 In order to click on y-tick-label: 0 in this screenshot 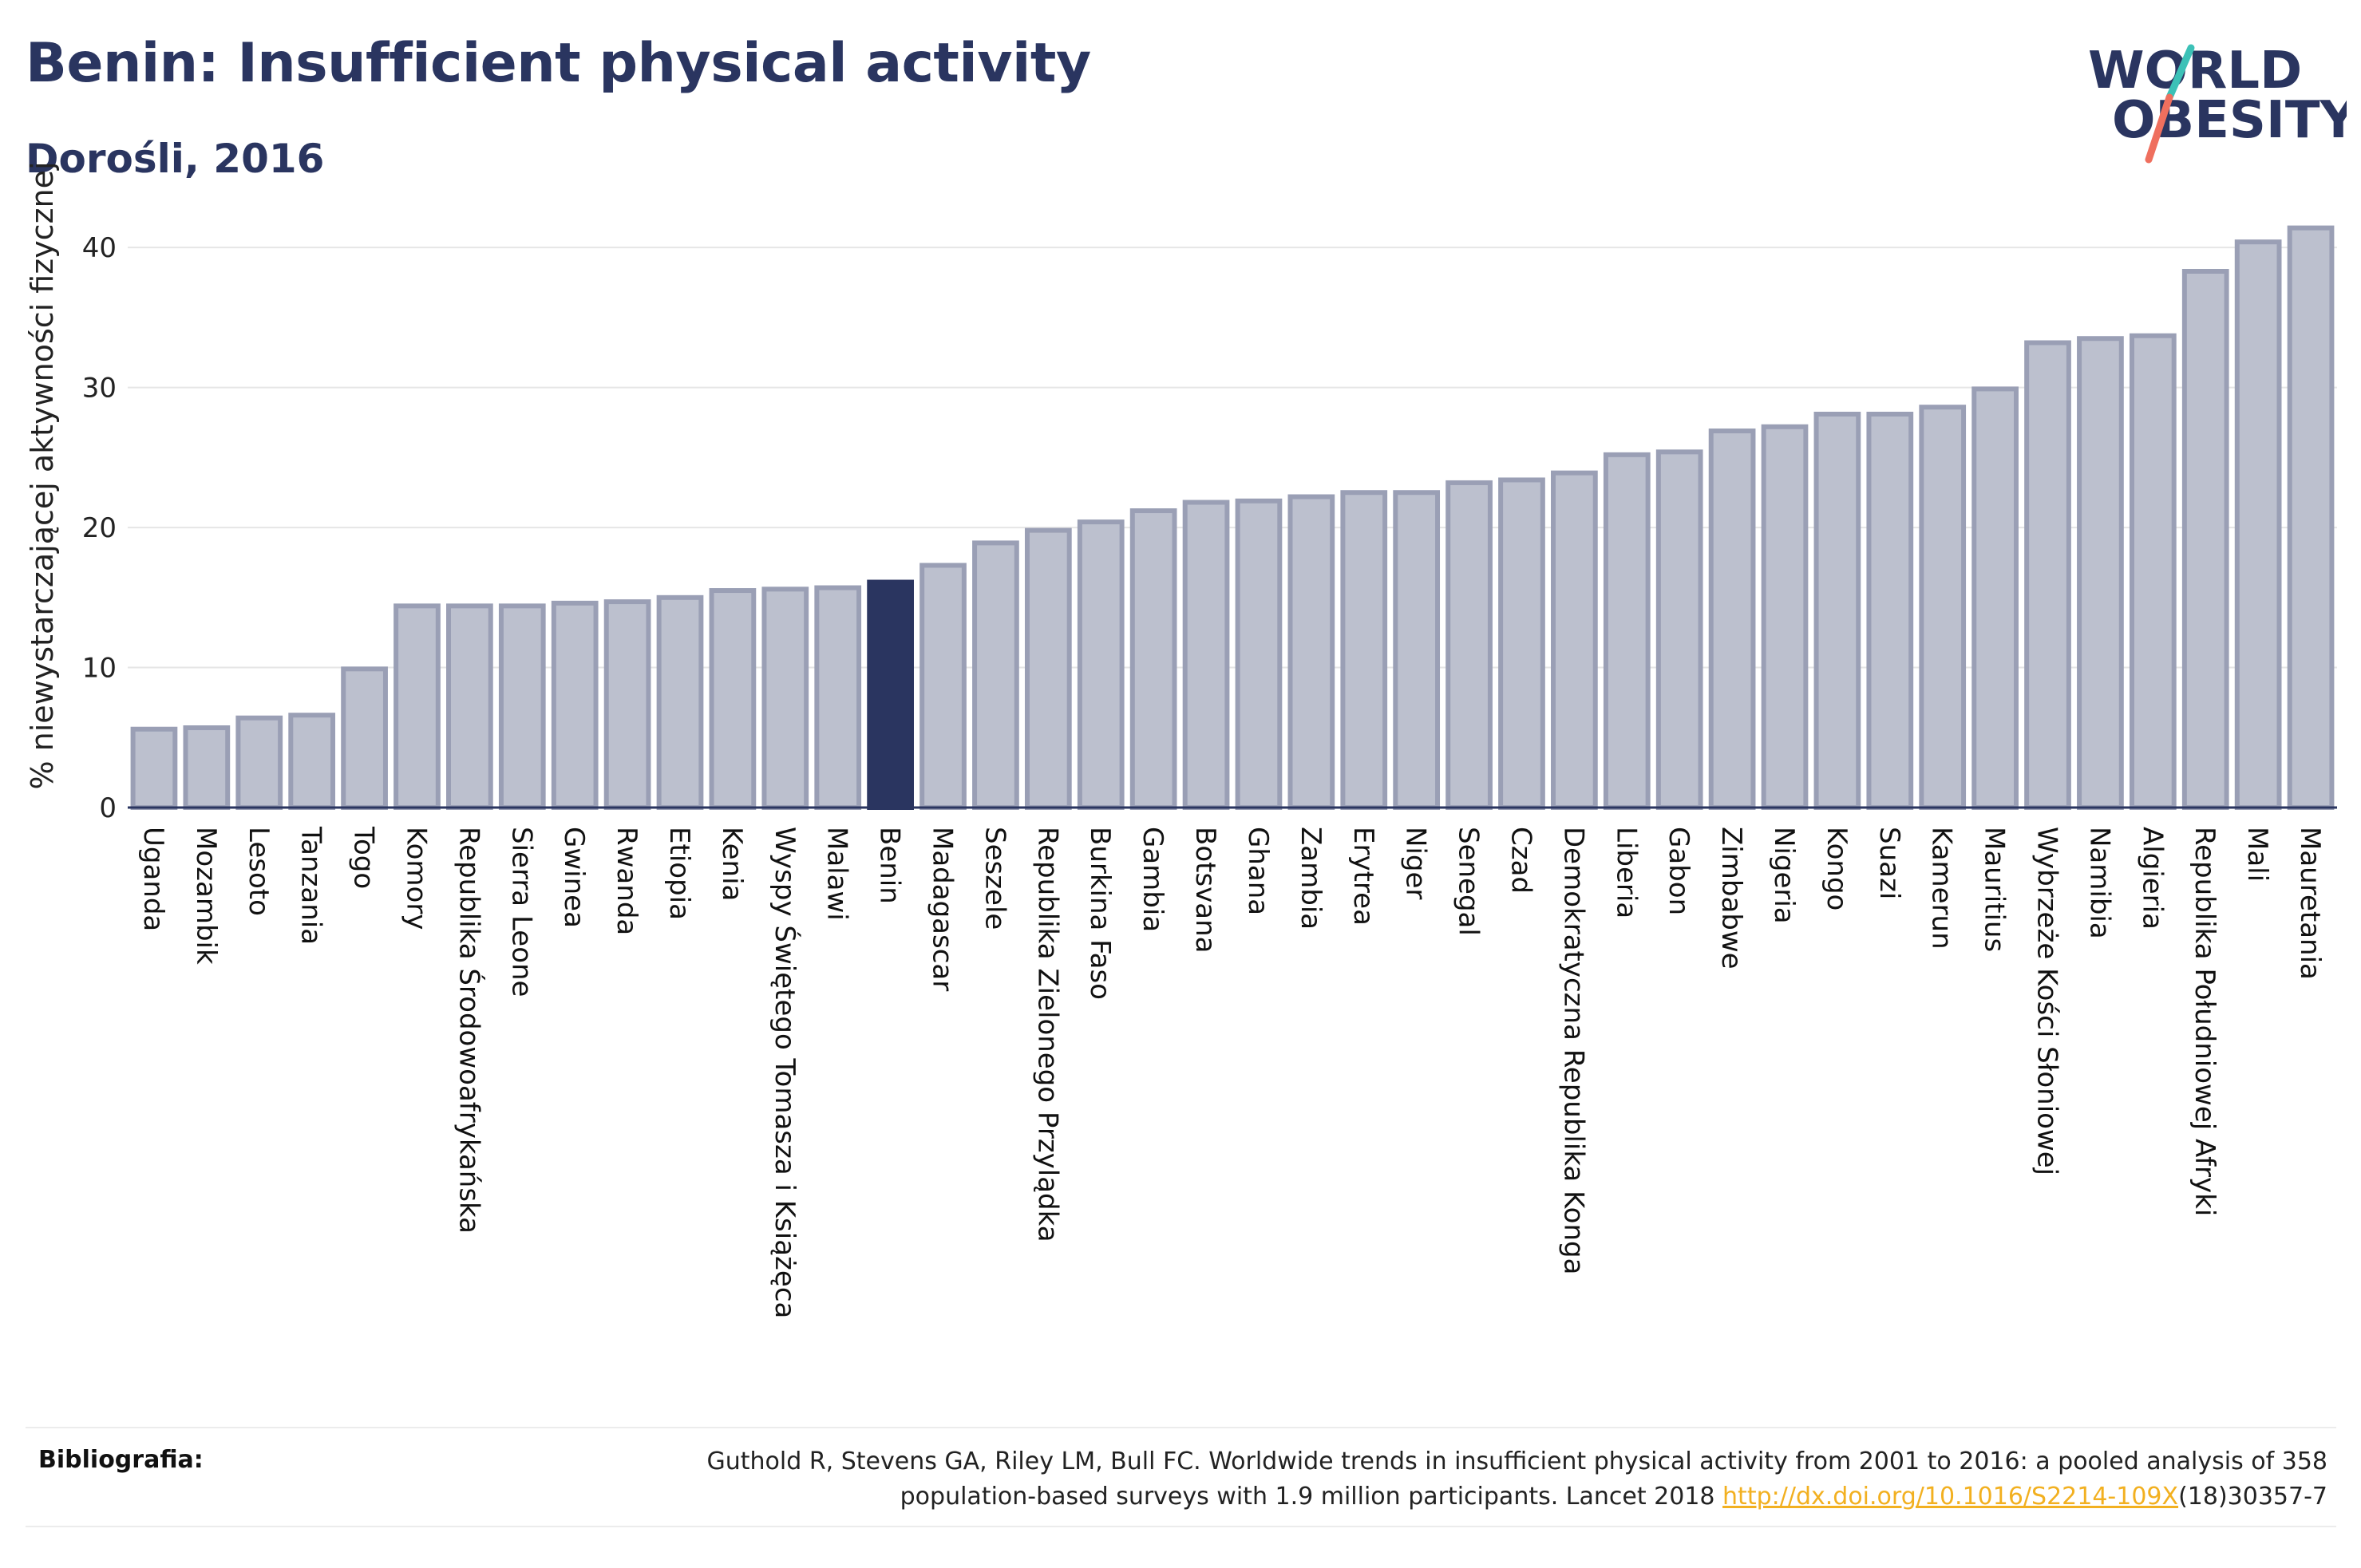, I will do `click(108, 808)`.